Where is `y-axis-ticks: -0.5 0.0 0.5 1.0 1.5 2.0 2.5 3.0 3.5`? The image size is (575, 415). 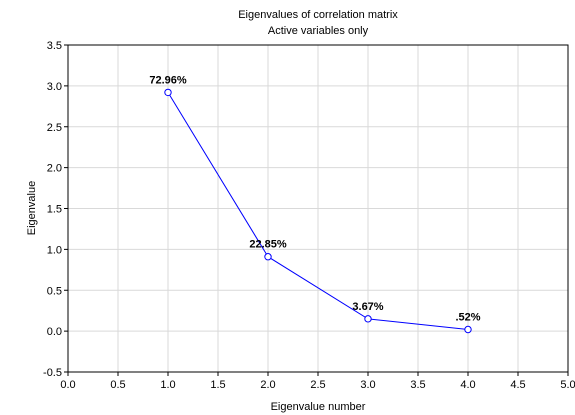
y-axis-ticks: -0.5 0.0 0.5 1.0 1.5 2.0 2.5 3.0 3.5 is located at coordinates (55, 209).